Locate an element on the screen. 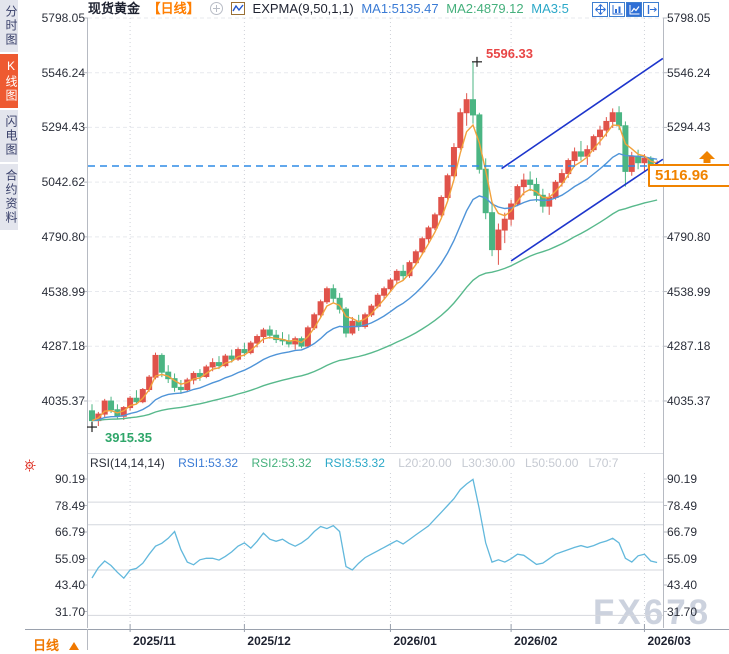 This screenshot has width=729, height=654. sidebar-item-2: 闪电图 is located at coordinates (9, 136).